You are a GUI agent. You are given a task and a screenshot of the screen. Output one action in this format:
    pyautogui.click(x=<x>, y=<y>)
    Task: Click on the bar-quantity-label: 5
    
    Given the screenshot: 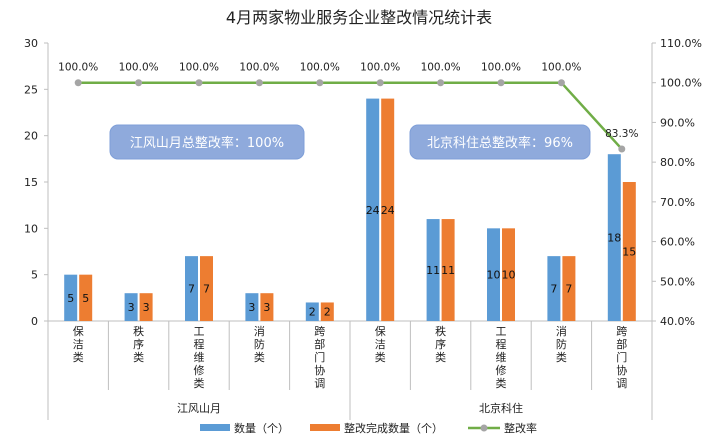 What is the action you would take?
    pyautogui.click(x=70, y=298)
    